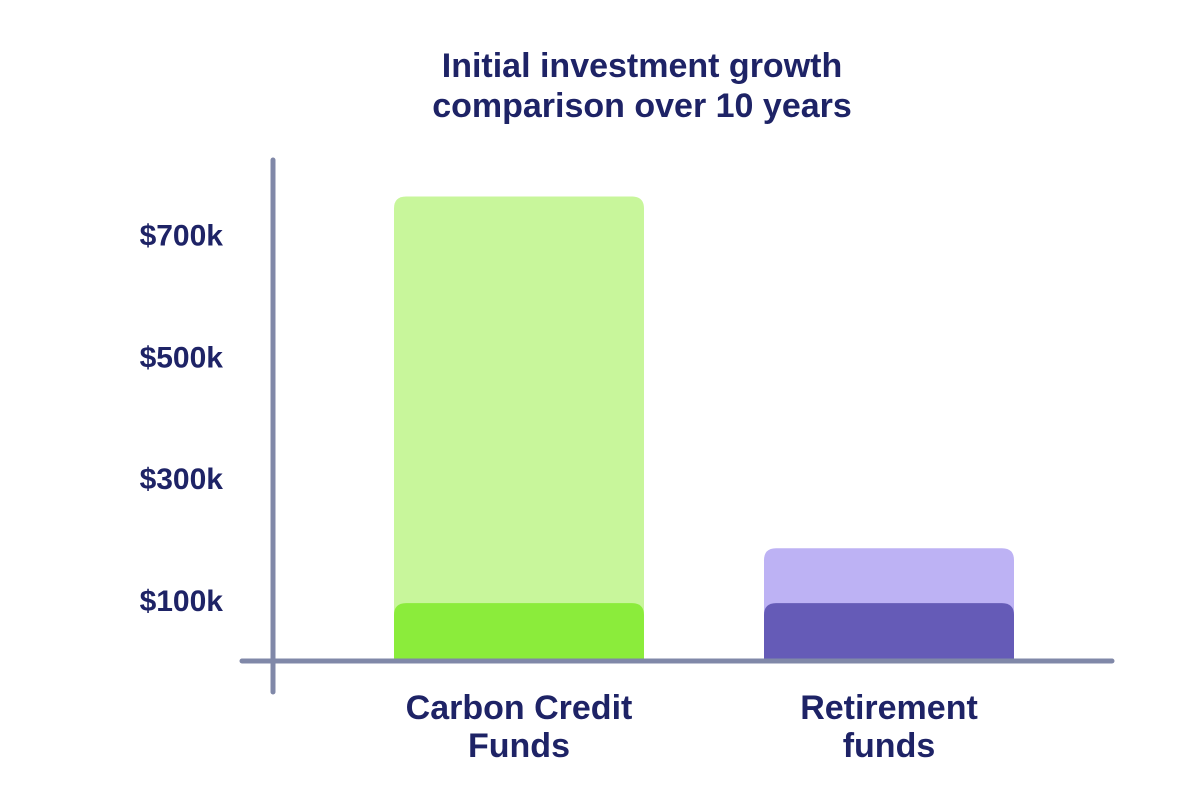 This screenshot has width=1200, height=800. Describe the element at coordinates (519, 708) in the screenshot. I see `x-category-label: Carbon Credit` at that location.